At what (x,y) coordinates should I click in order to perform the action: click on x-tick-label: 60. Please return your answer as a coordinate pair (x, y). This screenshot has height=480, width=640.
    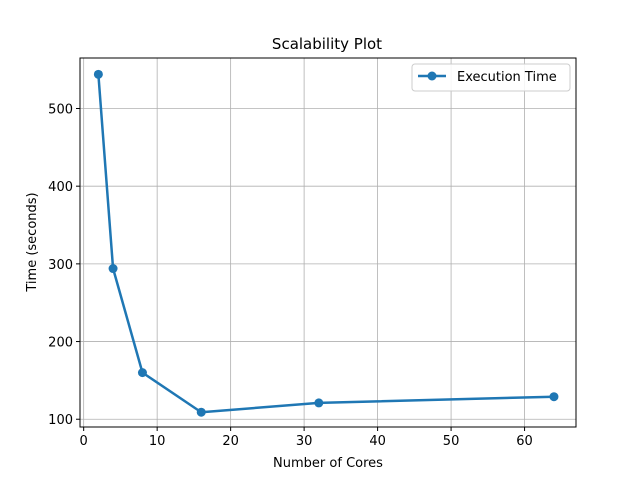
    Looking at the image, I should click on (524, 441).